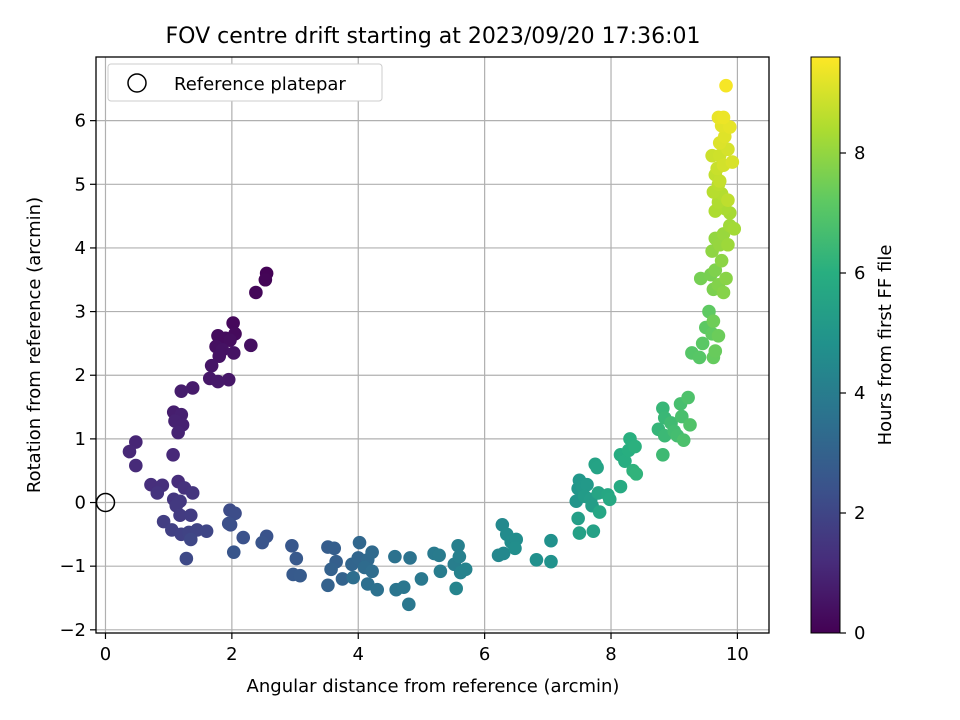  I want to click on x-tick-label: 4, so click(358, 654).